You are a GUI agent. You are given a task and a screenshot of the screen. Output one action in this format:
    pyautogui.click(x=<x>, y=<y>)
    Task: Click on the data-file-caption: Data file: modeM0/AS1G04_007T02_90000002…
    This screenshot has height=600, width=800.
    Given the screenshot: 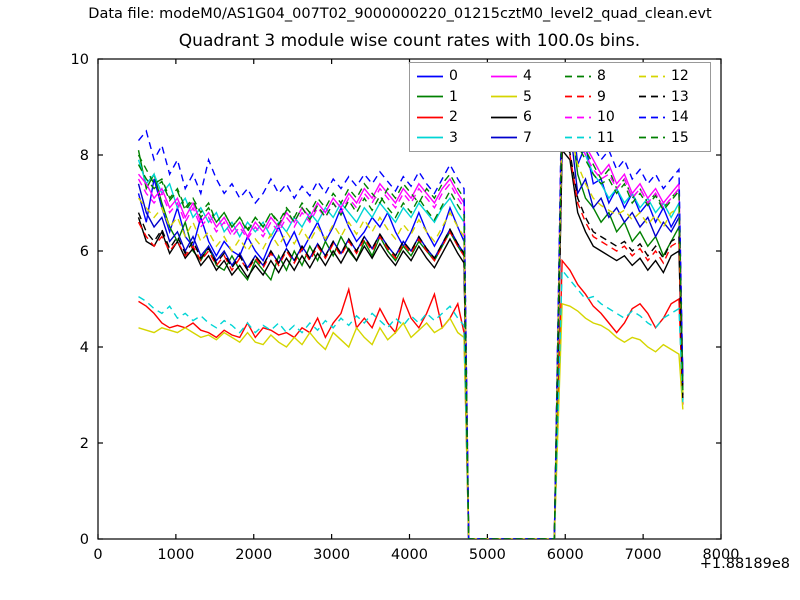 What is the action you would take?
    pyautogui.click(x=400, y=14)
    